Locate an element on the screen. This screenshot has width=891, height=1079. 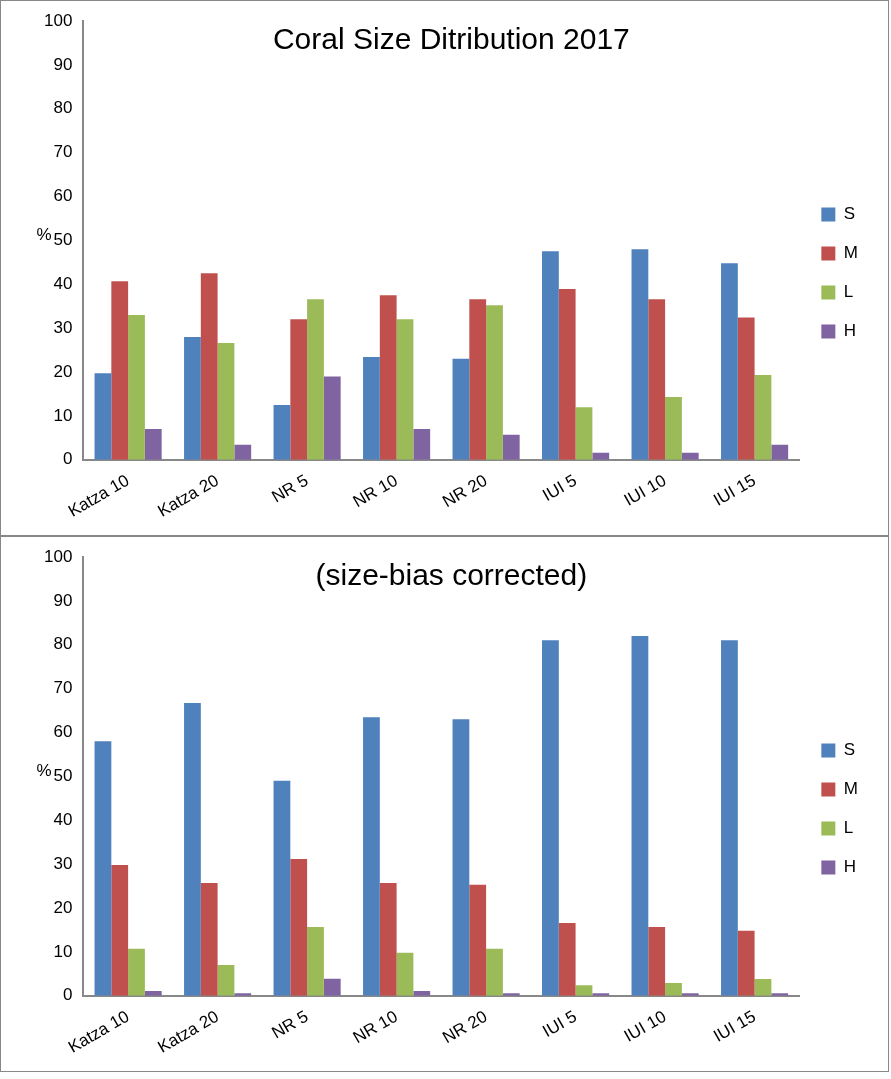
chart-title: Coral Size Ditribution 2017 is located at coordinates (451, 39).